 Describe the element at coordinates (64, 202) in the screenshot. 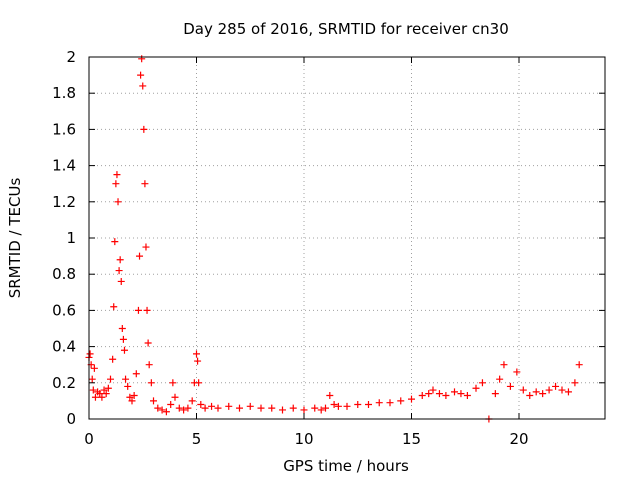

I see `y-tick-label: 1.2` at that location.